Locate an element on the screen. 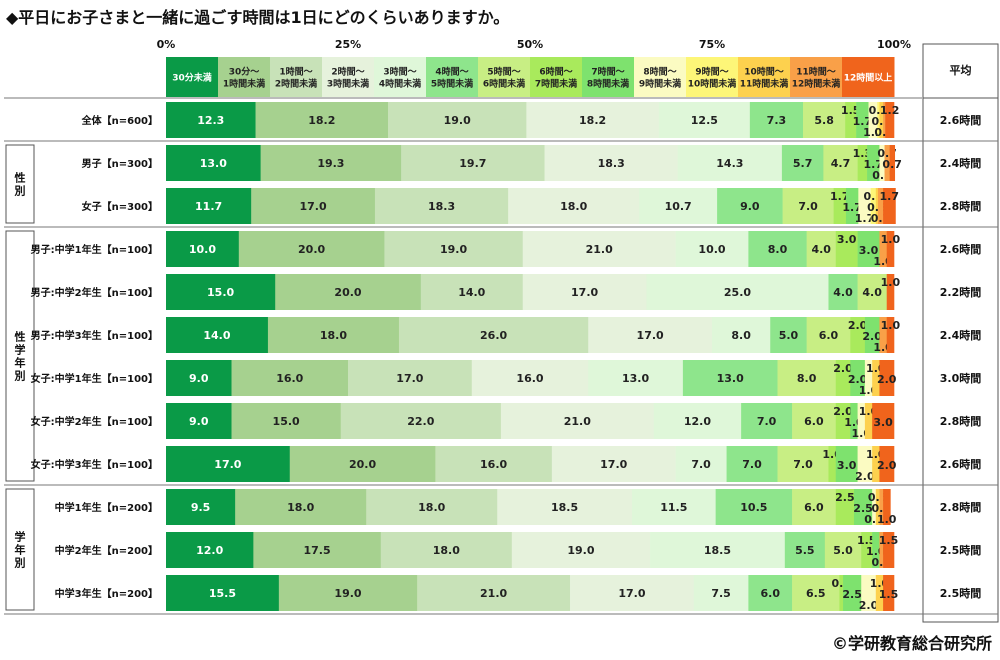  data-label: 12.0 is located at coordinates (209, 550).